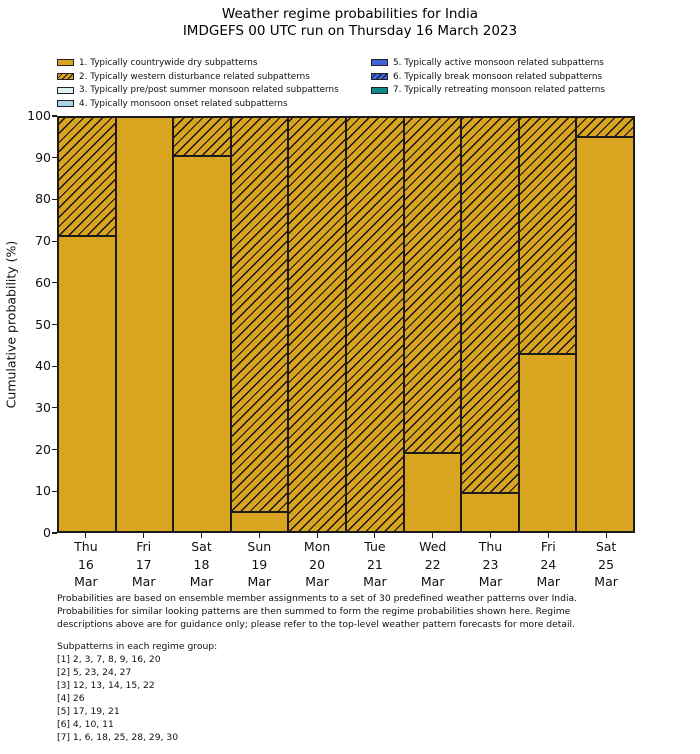  I want to click on y-tick-label: 40, so click(43, 366).